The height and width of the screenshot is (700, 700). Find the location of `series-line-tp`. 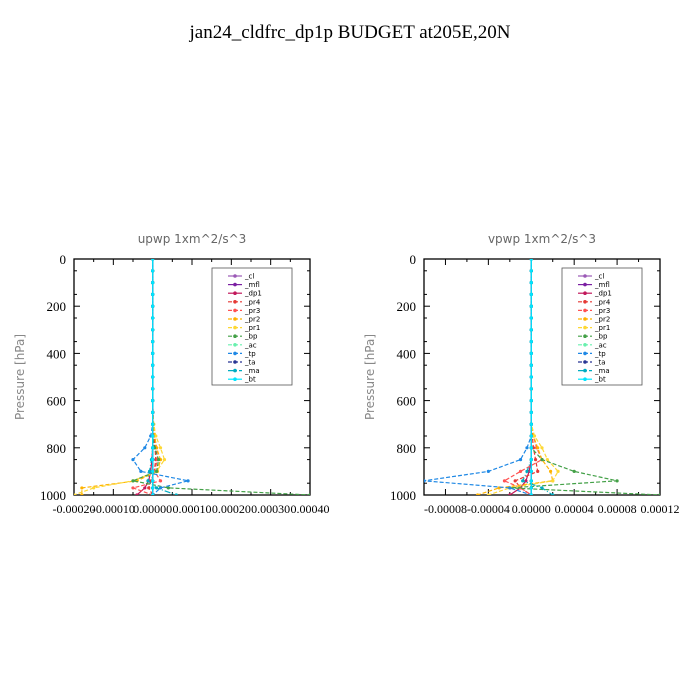

series-line-tp is located at coordinates (478, 377).